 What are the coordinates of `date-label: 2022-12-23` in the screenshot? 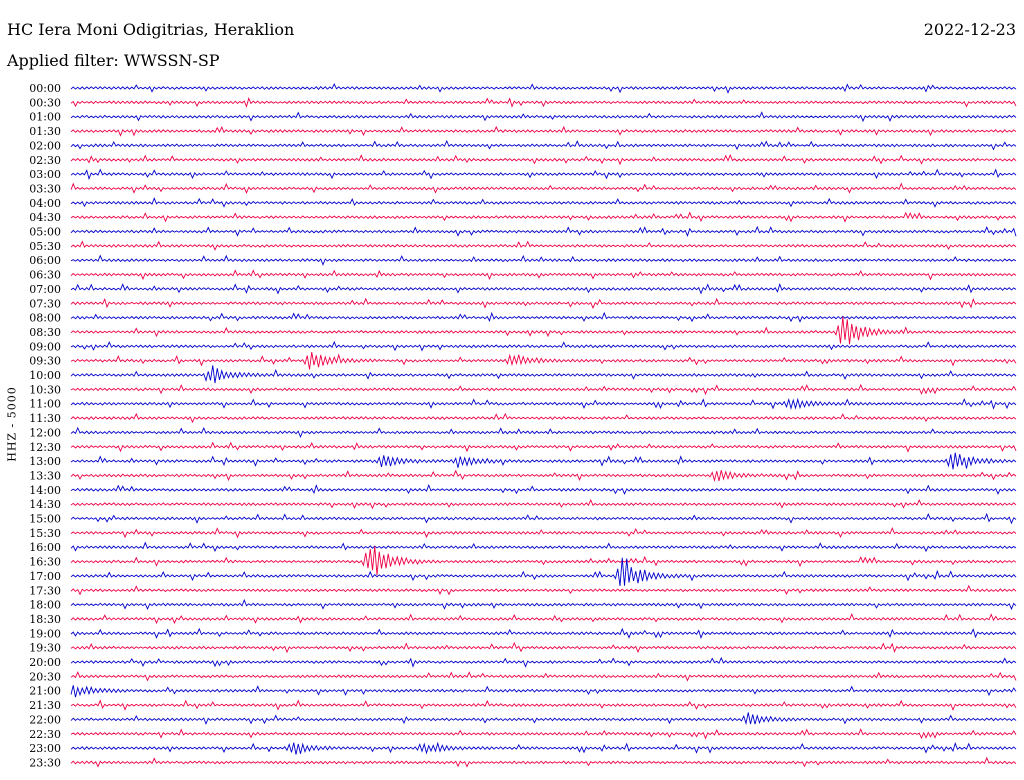 It's located at (969, 29).